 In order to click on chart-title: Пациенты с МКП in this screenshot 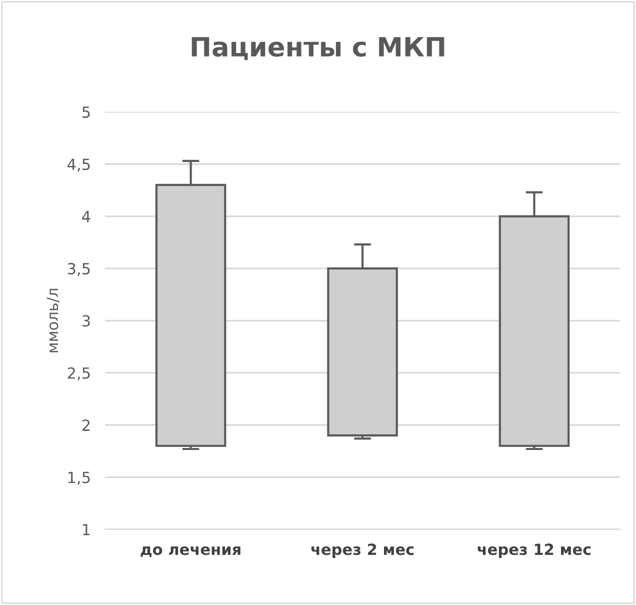, I will do `click(318, 48)`.